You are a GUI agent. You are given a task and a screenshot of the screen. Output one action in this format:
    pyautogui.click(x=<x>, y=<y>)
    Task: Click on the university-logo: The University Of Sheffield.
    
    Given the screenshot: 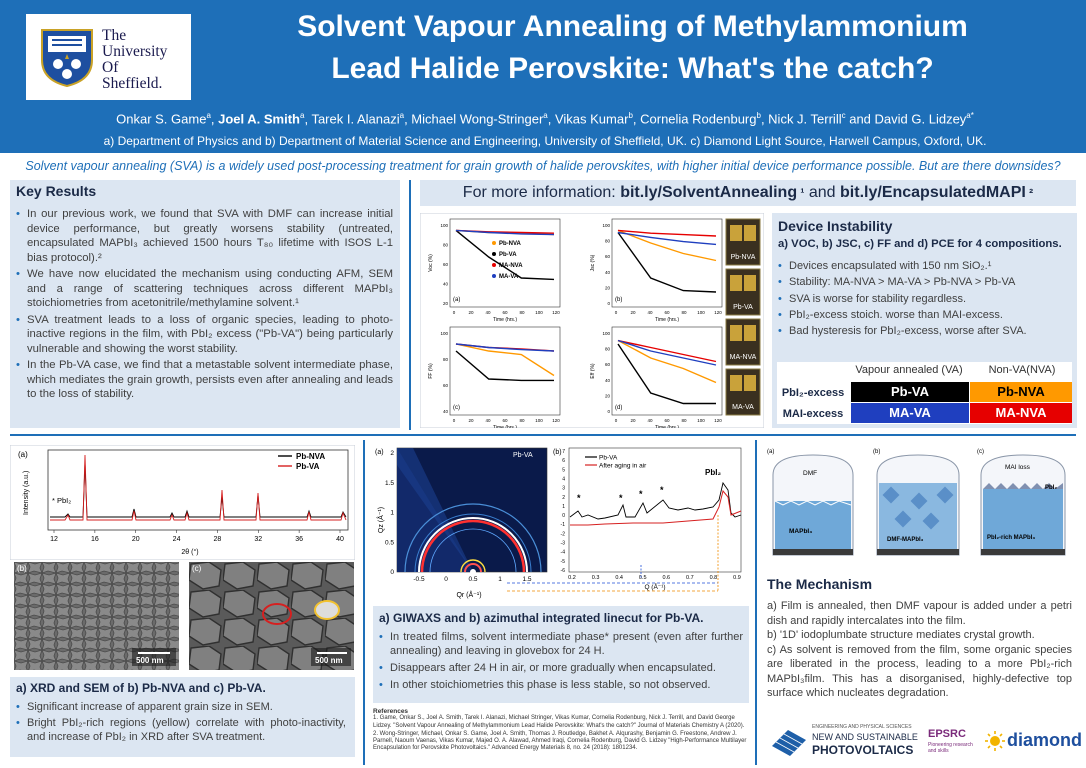 What is the action you would take?
    pyautogui.click(x=108, y=57)
    